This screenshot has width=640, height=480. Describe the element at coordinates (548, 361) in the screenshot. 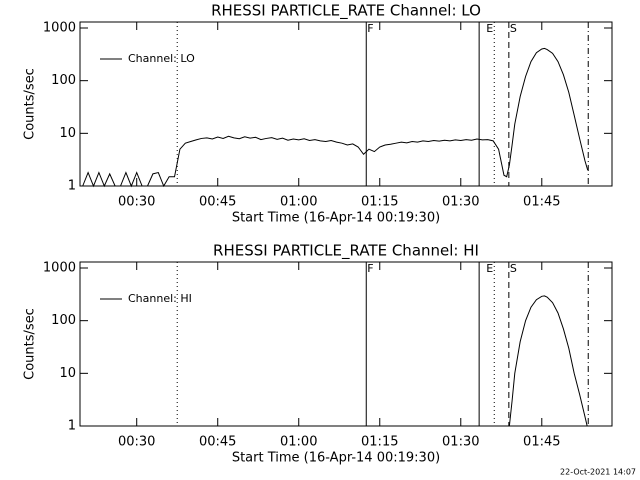

I see `data-line` at that location.